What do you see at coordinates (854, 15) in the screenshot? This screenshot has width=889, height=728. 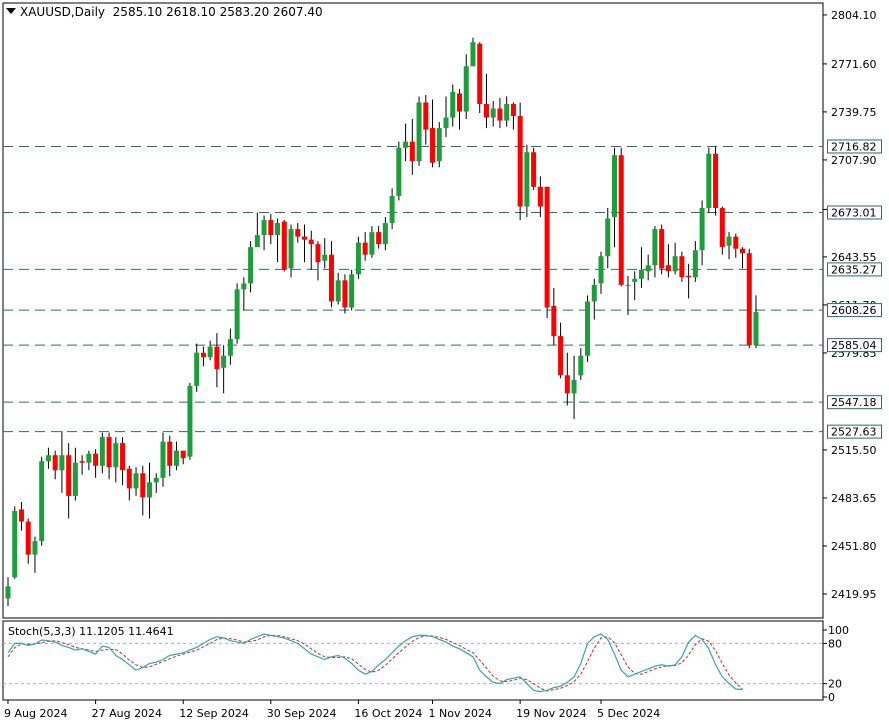 I see `price-axis-label: 2804.10` at bounding box center [854, 15].